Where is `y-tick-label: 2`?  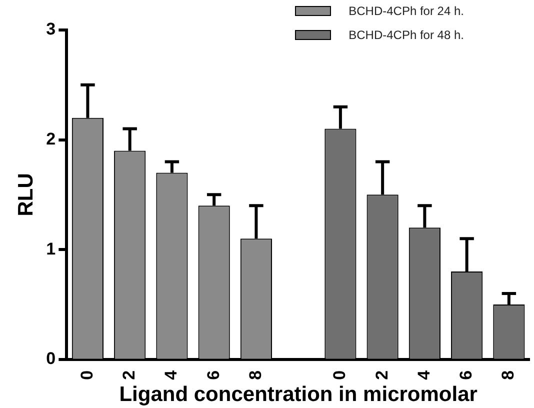
y-tick-label: 2 is located at coordinates (51, 138).